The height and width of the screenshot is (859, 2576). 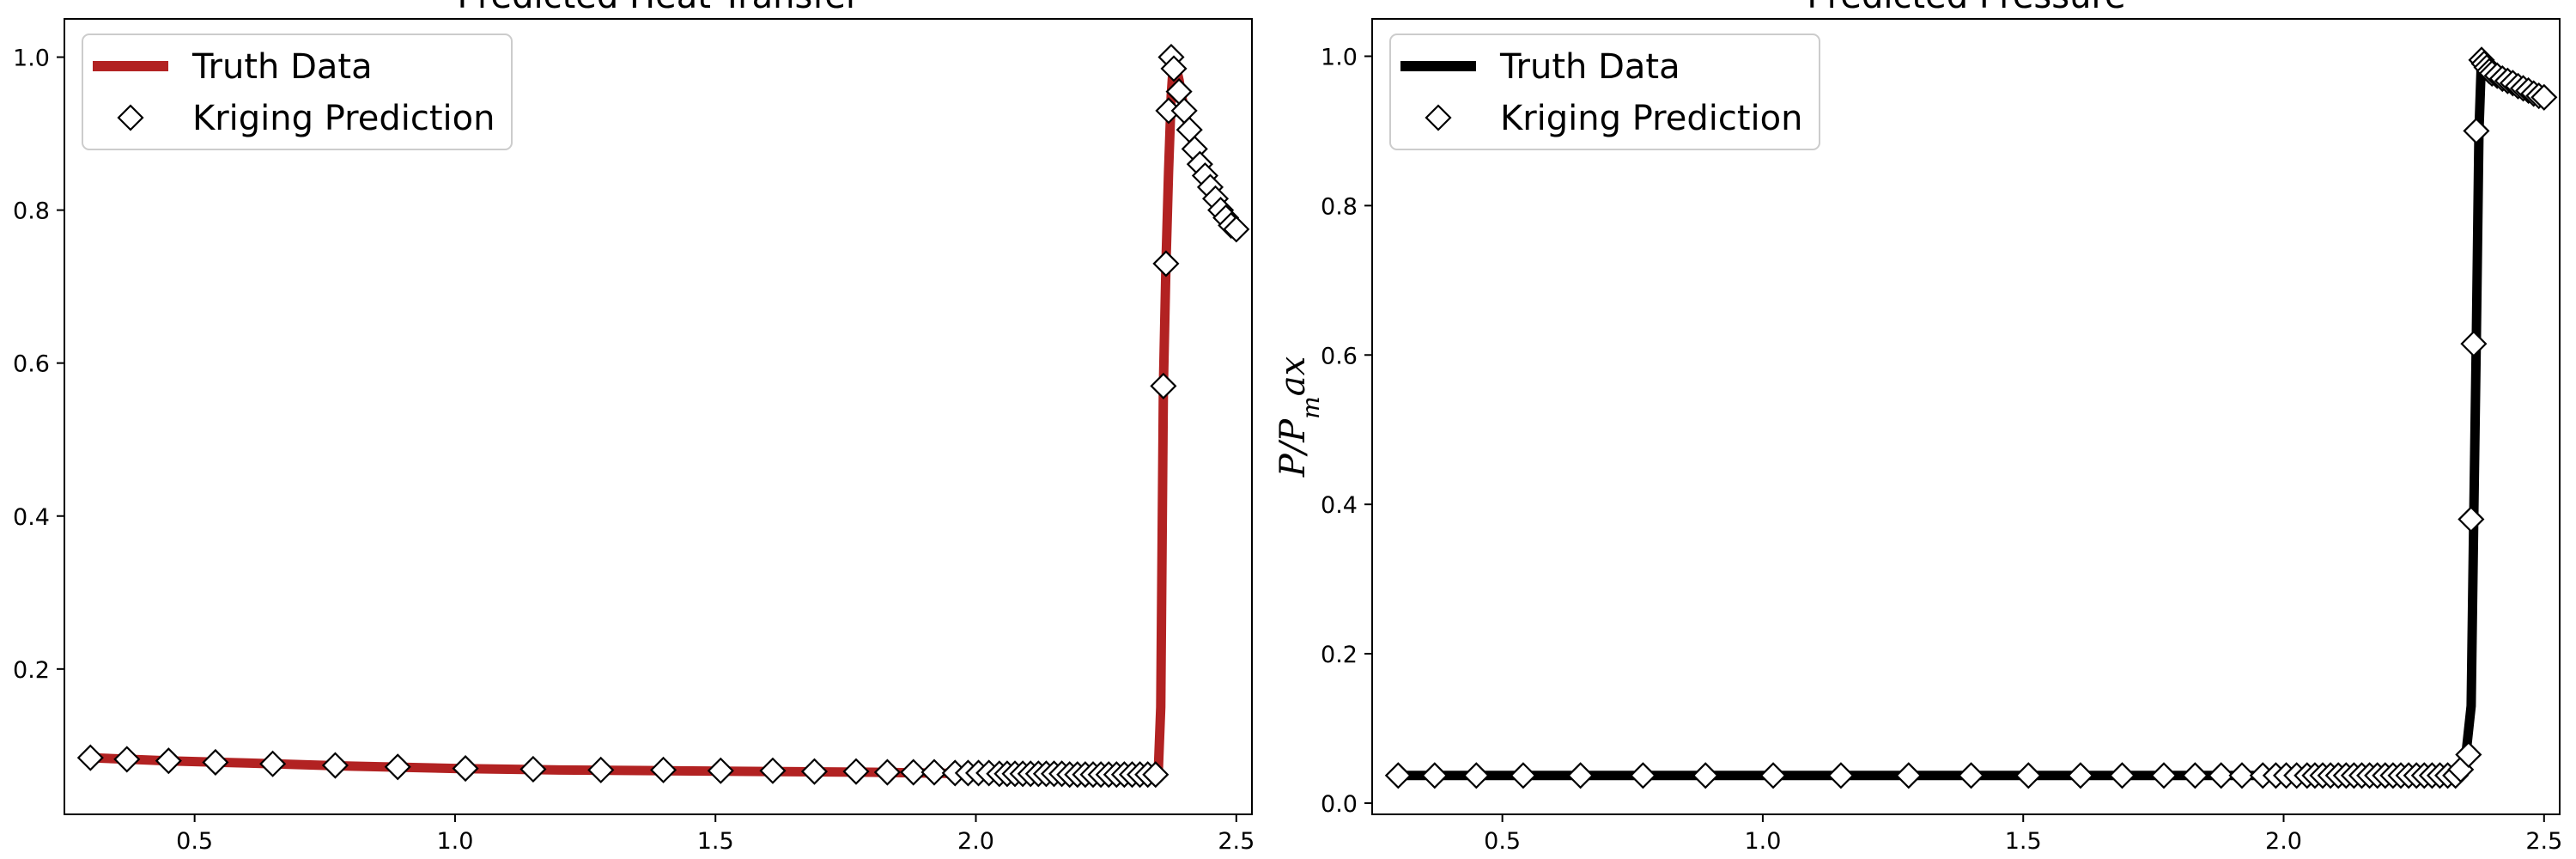 What do you see at coordinates (282, 67) in the screenshot?
I see `heat-transfer-legend-truth-label: Truth Data` at bounding box center [282, 67].